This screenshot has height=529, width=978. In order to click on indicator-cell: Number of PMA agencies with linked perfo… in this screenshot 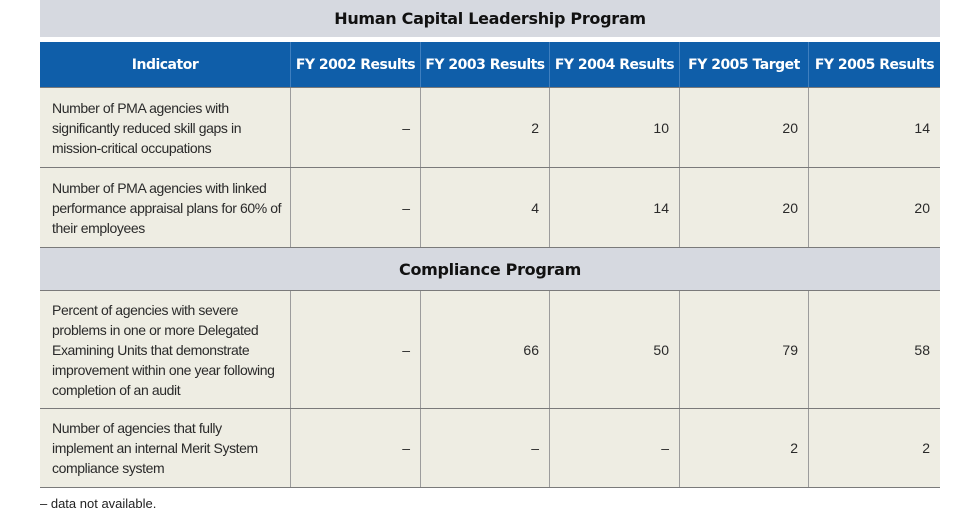, I will do `click(165, 207)`.